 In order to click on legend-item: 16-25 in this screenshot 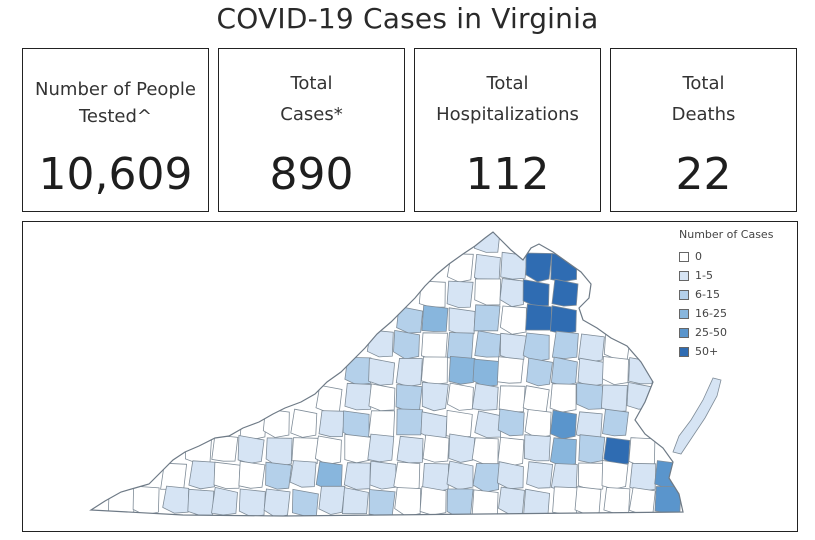, I will do `click(734, 313)`.